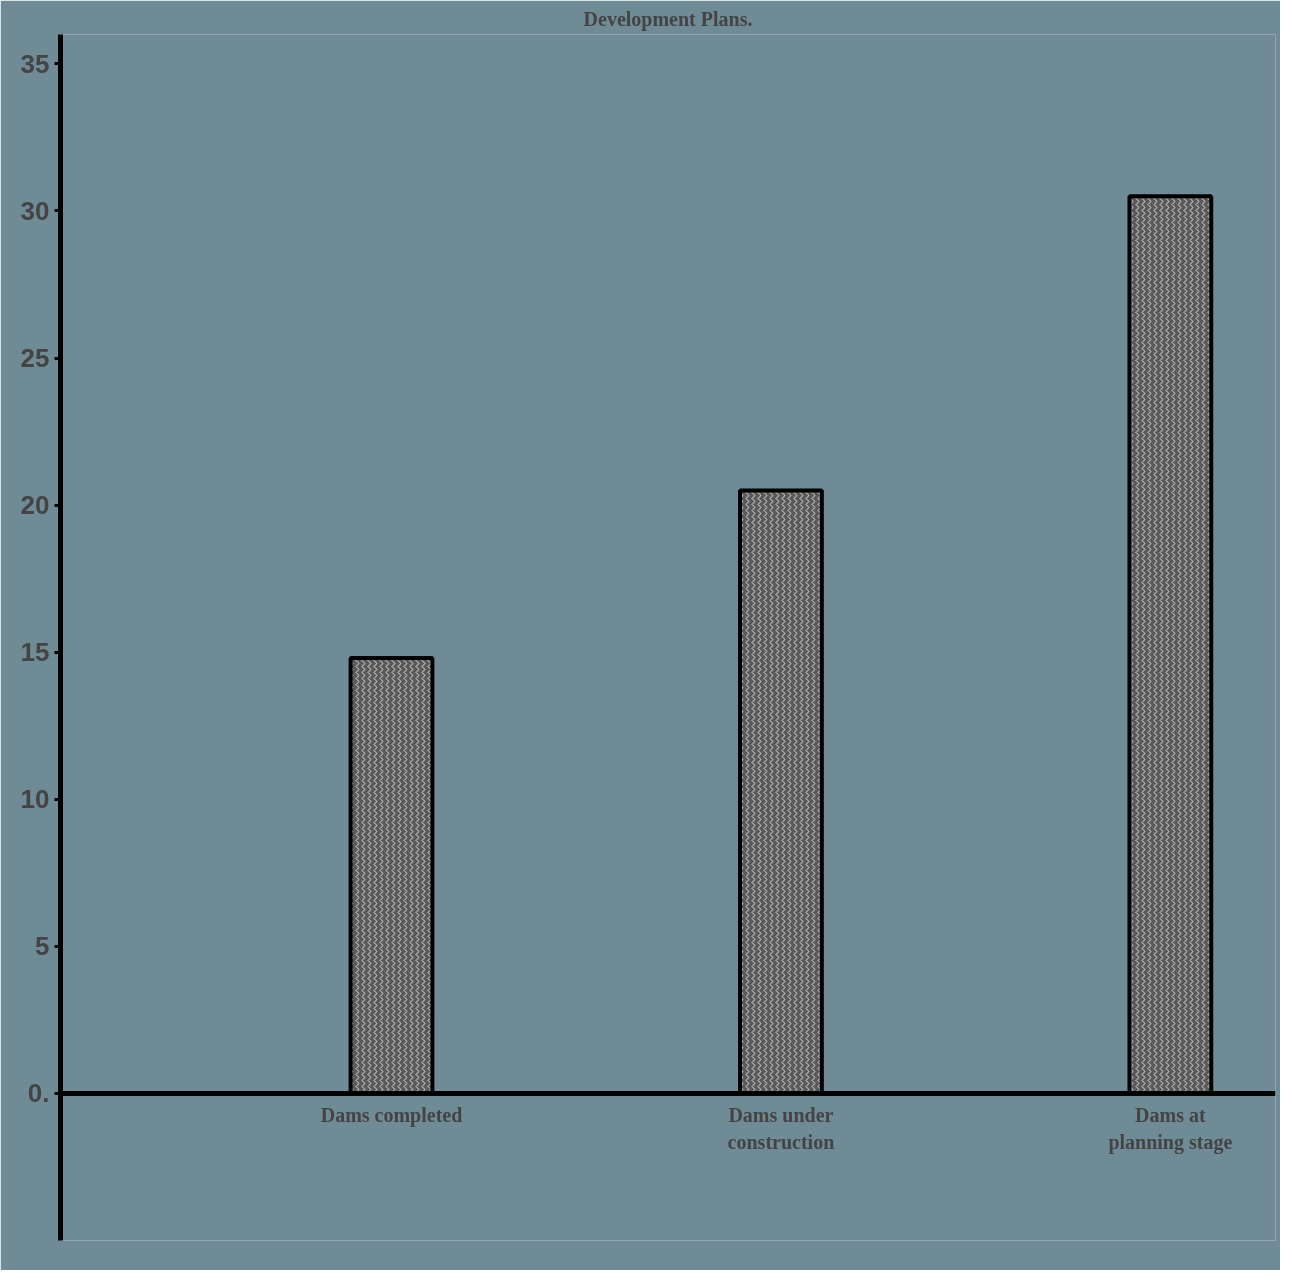  Describe the element at coordinates (35, 358) in the screenshot. I see `y-tick-label: 25` at that location.